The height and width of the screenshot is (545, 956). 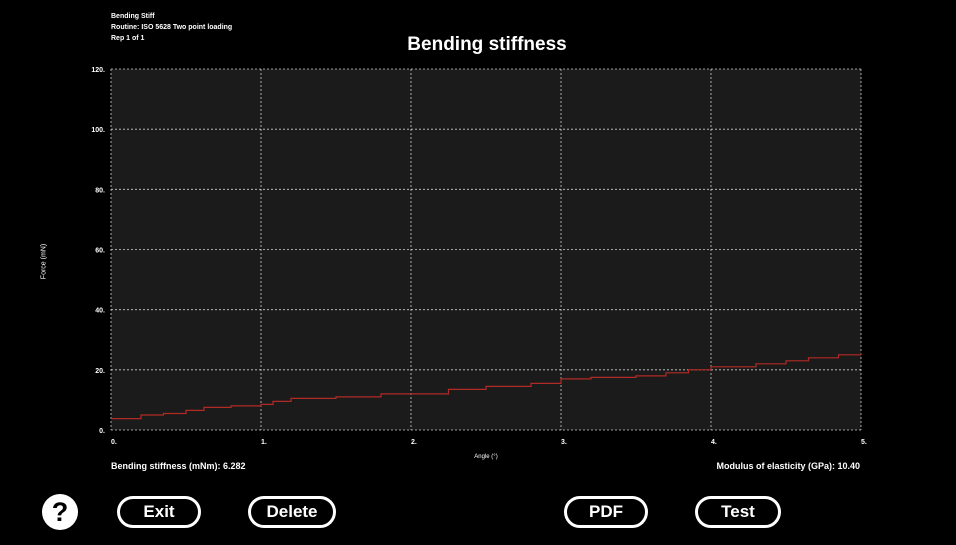 I want to click on x-tick-label: 0., so click(x=114, y=442).